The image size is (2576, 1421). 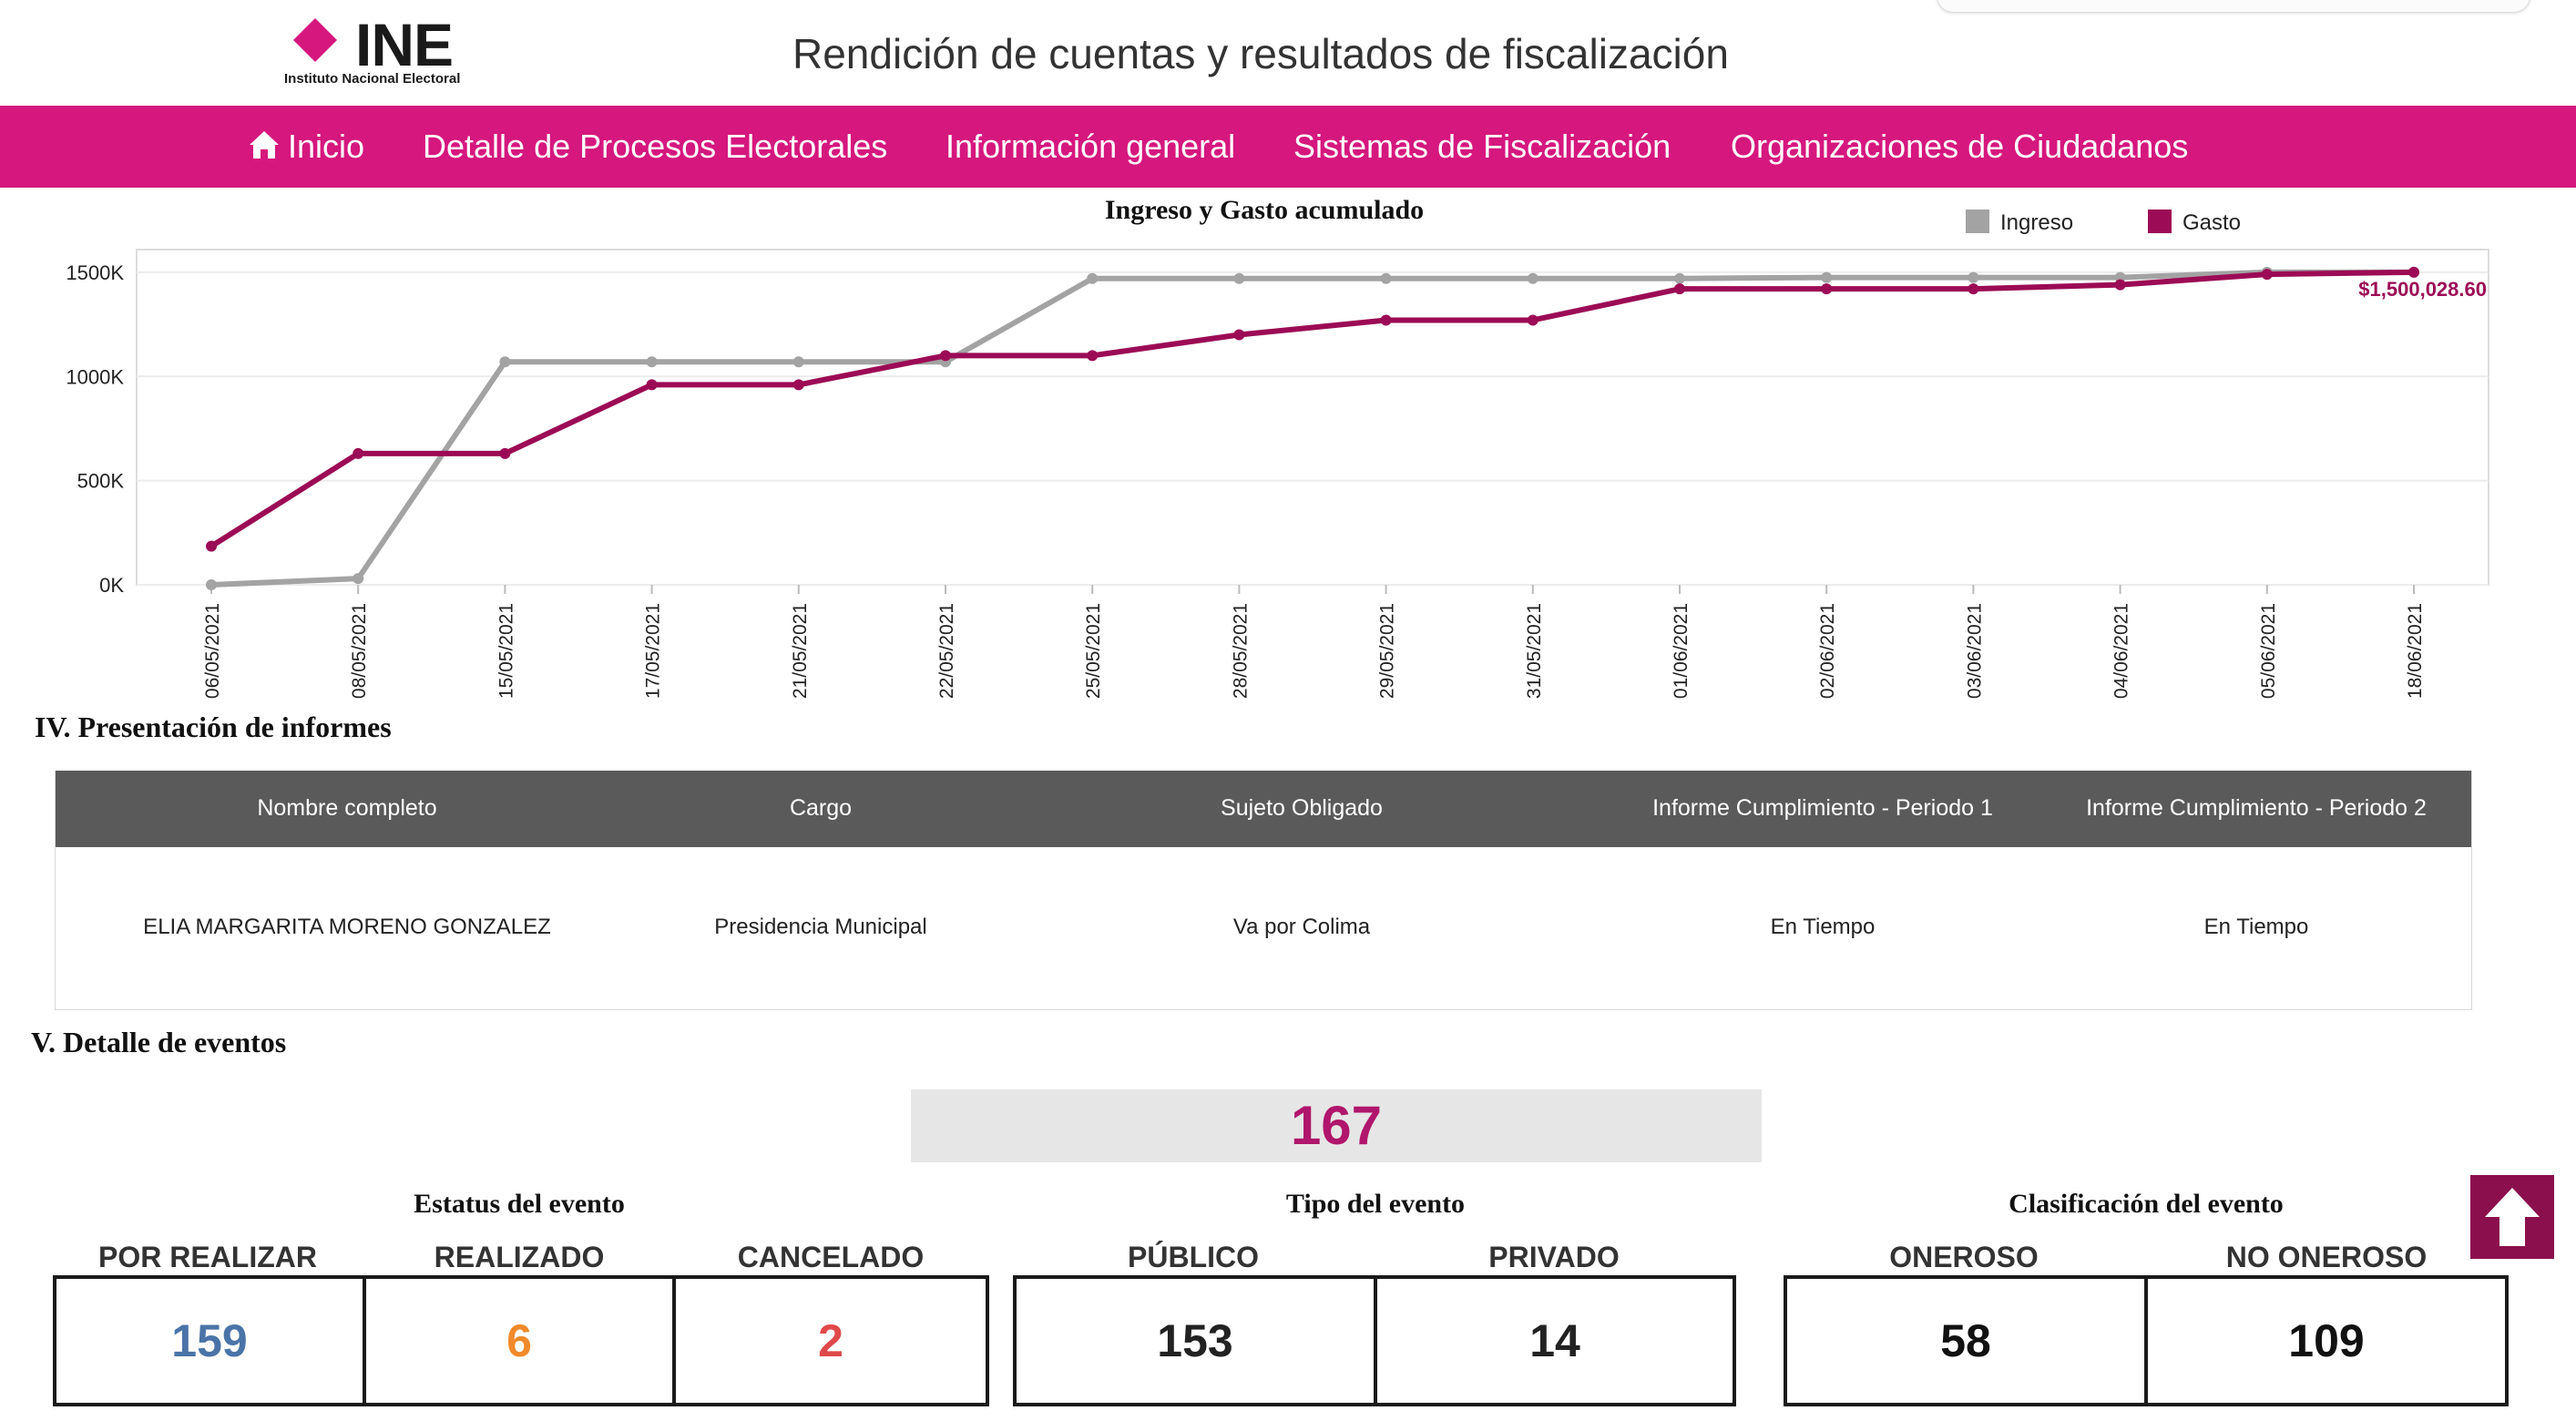 What do you see at coordinates (800, 651) in the screenshot?
I see `x-tick-label: 21/05/2021` at bounding box center [800, 651].